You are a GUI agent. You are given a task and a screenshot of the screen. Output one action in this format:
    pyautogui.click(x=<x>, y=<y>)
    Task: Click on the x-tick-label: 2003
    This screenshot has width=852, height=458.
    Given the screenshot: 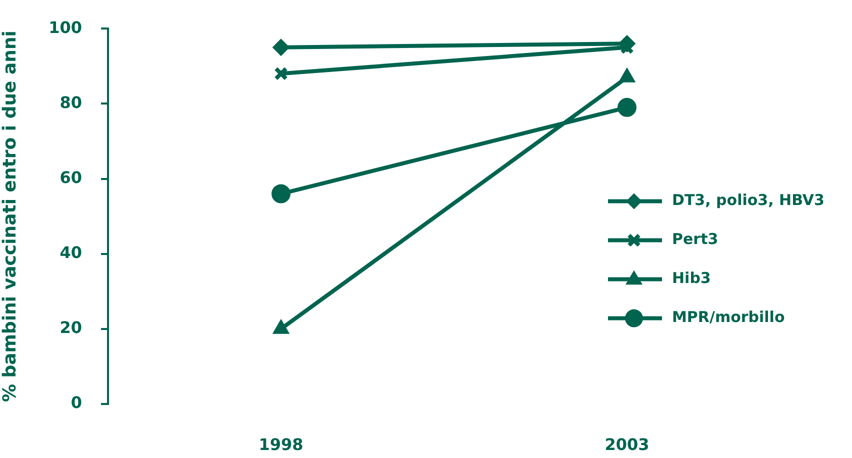 What is the action you would take?
    pyautogui.click(x=627, y=444)
    